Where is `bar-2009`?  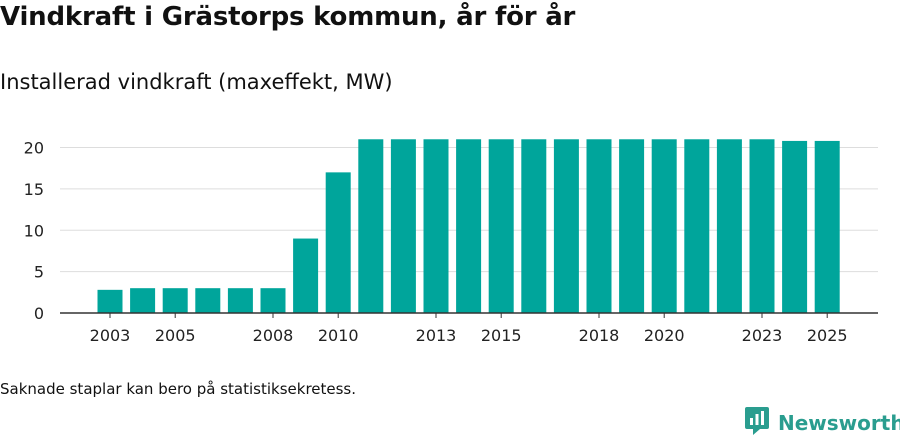 bar-2009 is located at coordinates (306, 275).